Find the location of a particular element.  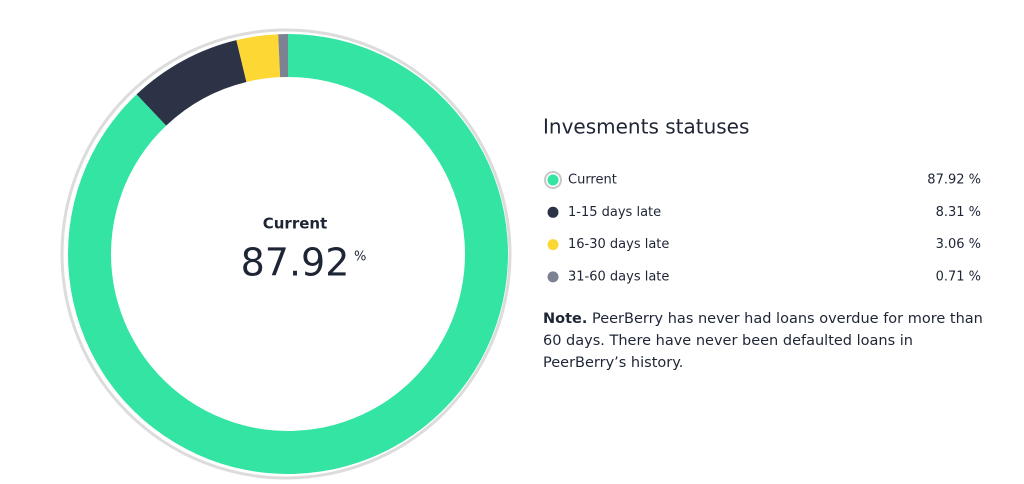

legend-label: 16-30 days late is located at coordinates (618, 244).